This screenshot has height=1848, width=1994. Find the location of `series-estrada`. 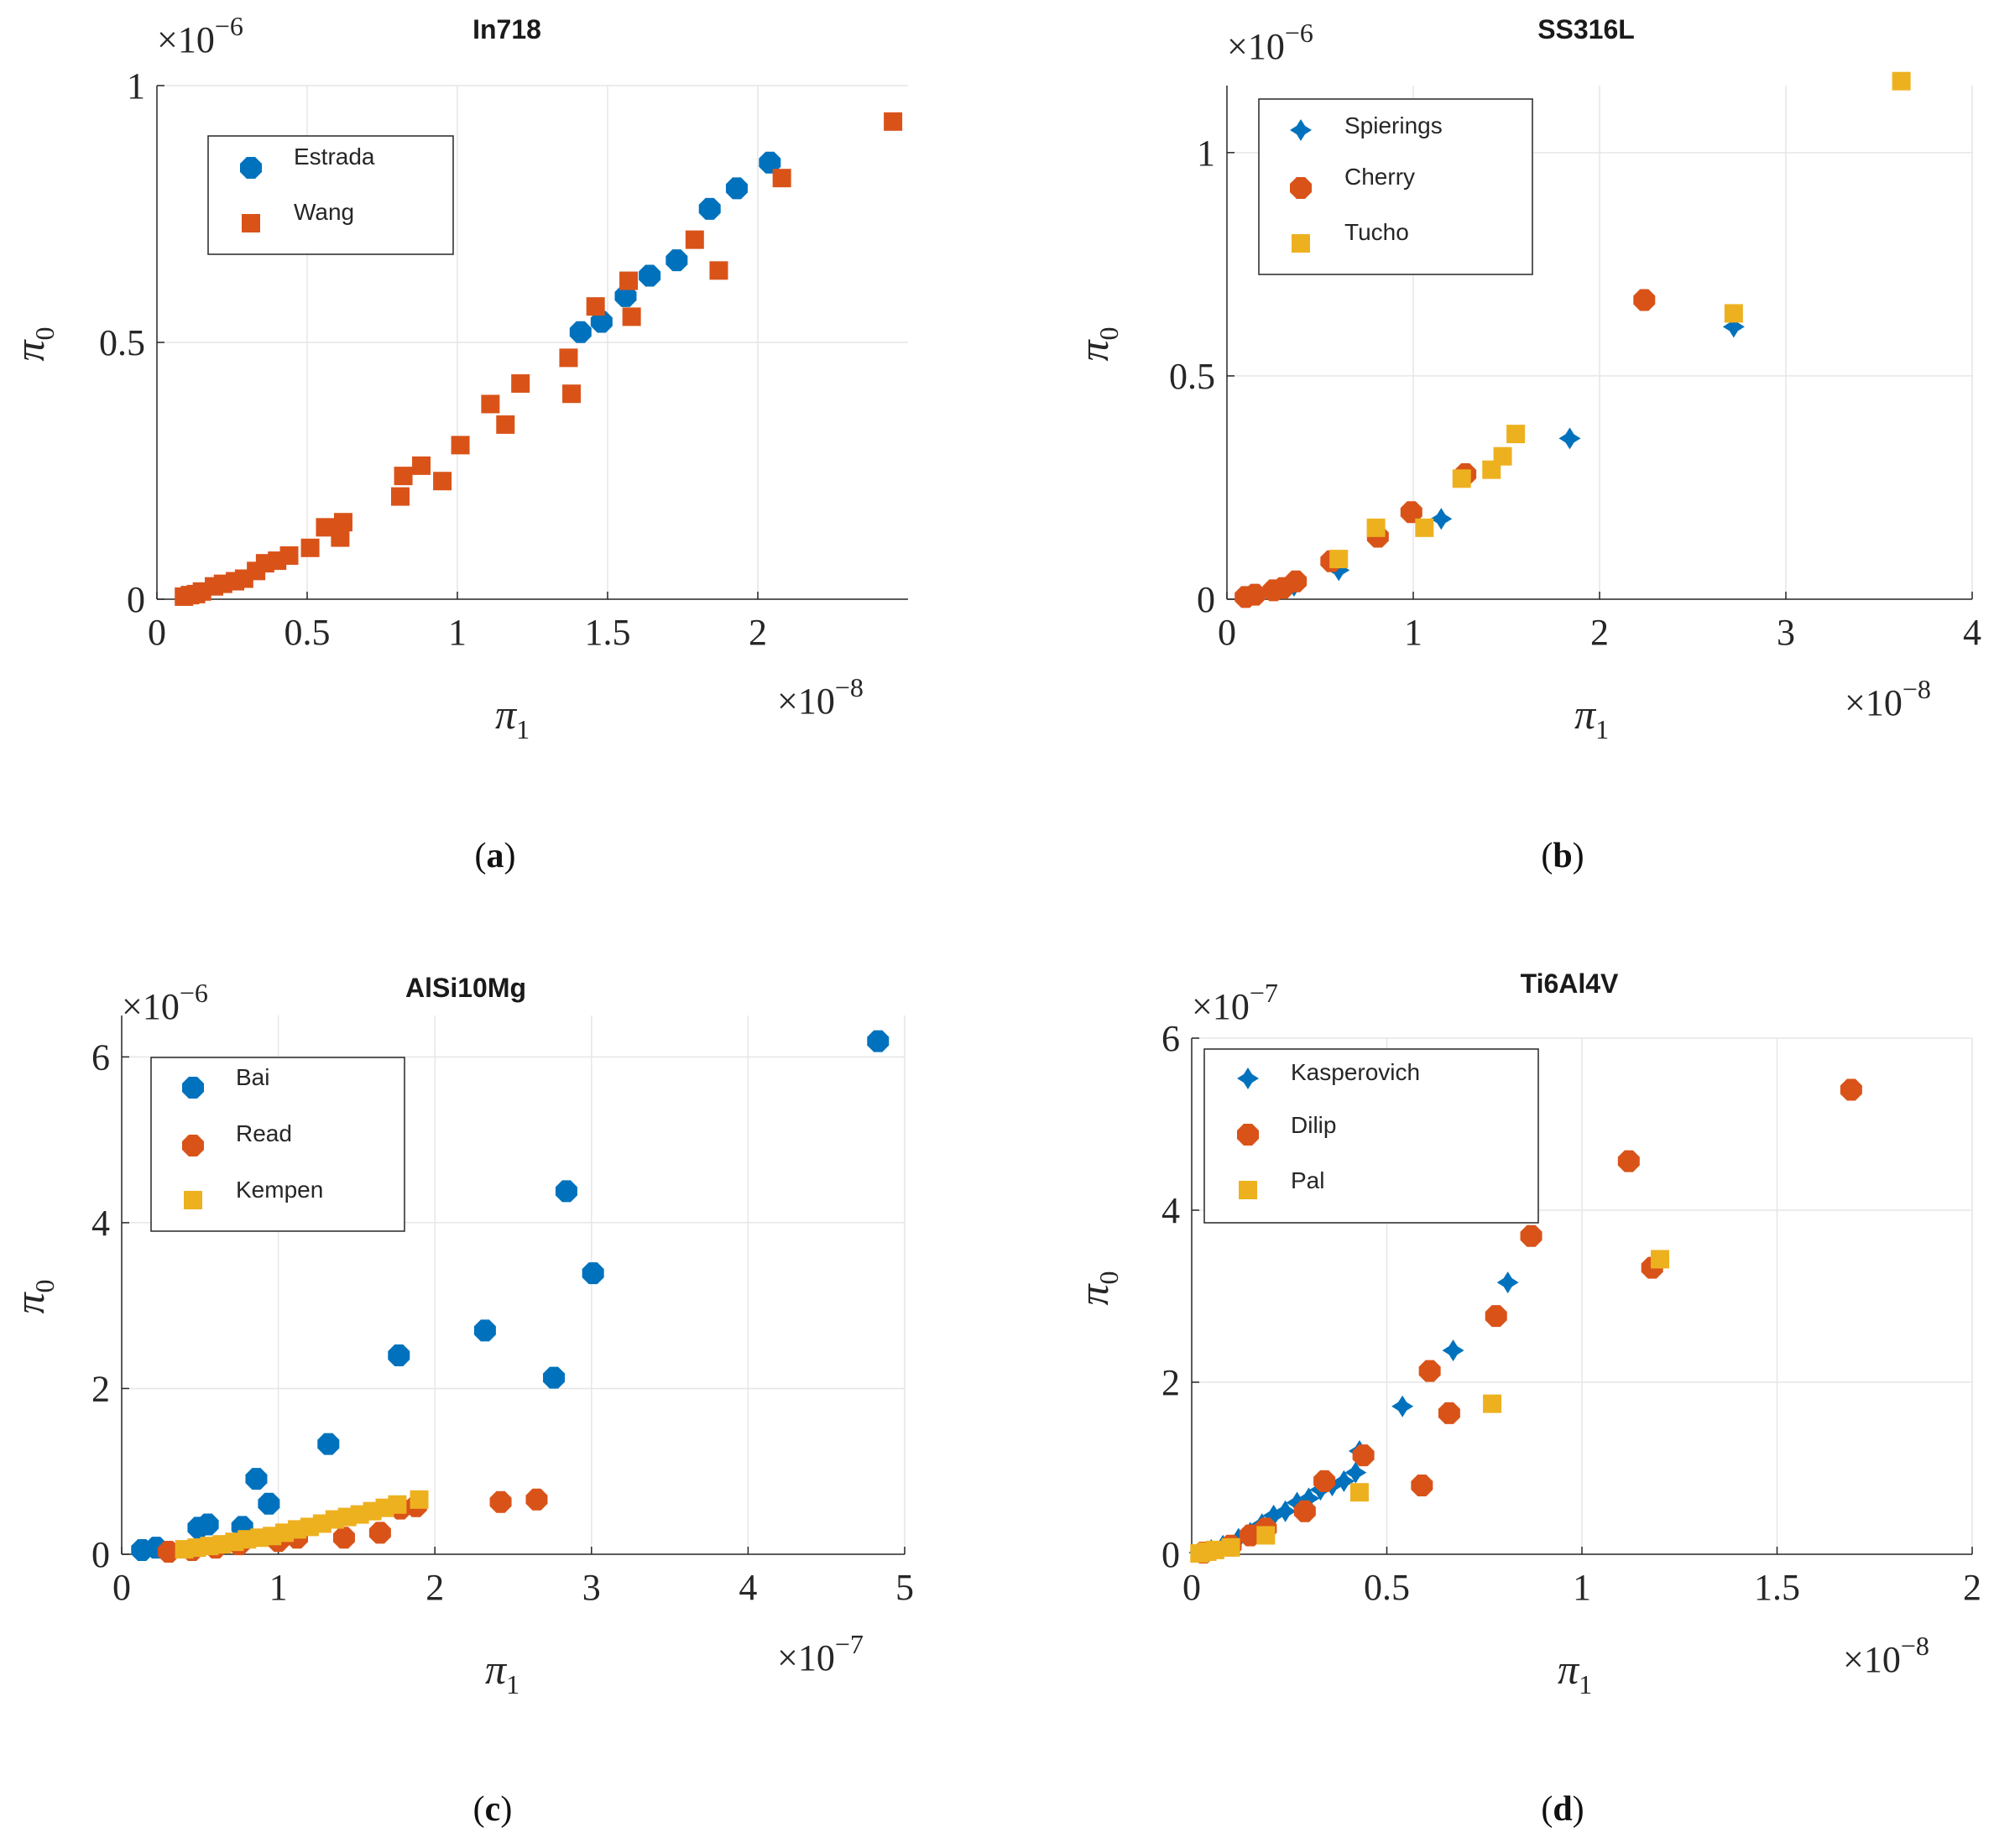

series-estrada is located at coordinates (675, 247).